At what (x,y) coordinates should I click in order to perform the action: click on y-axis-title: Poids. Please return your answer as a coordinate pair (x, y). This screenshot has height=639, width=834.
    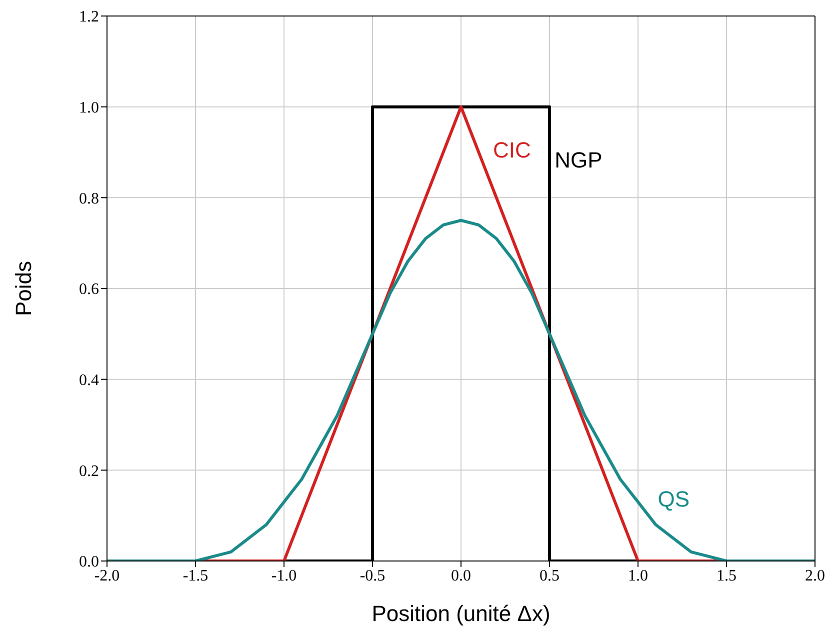
    Looking at the image, I should click on (23, 288).